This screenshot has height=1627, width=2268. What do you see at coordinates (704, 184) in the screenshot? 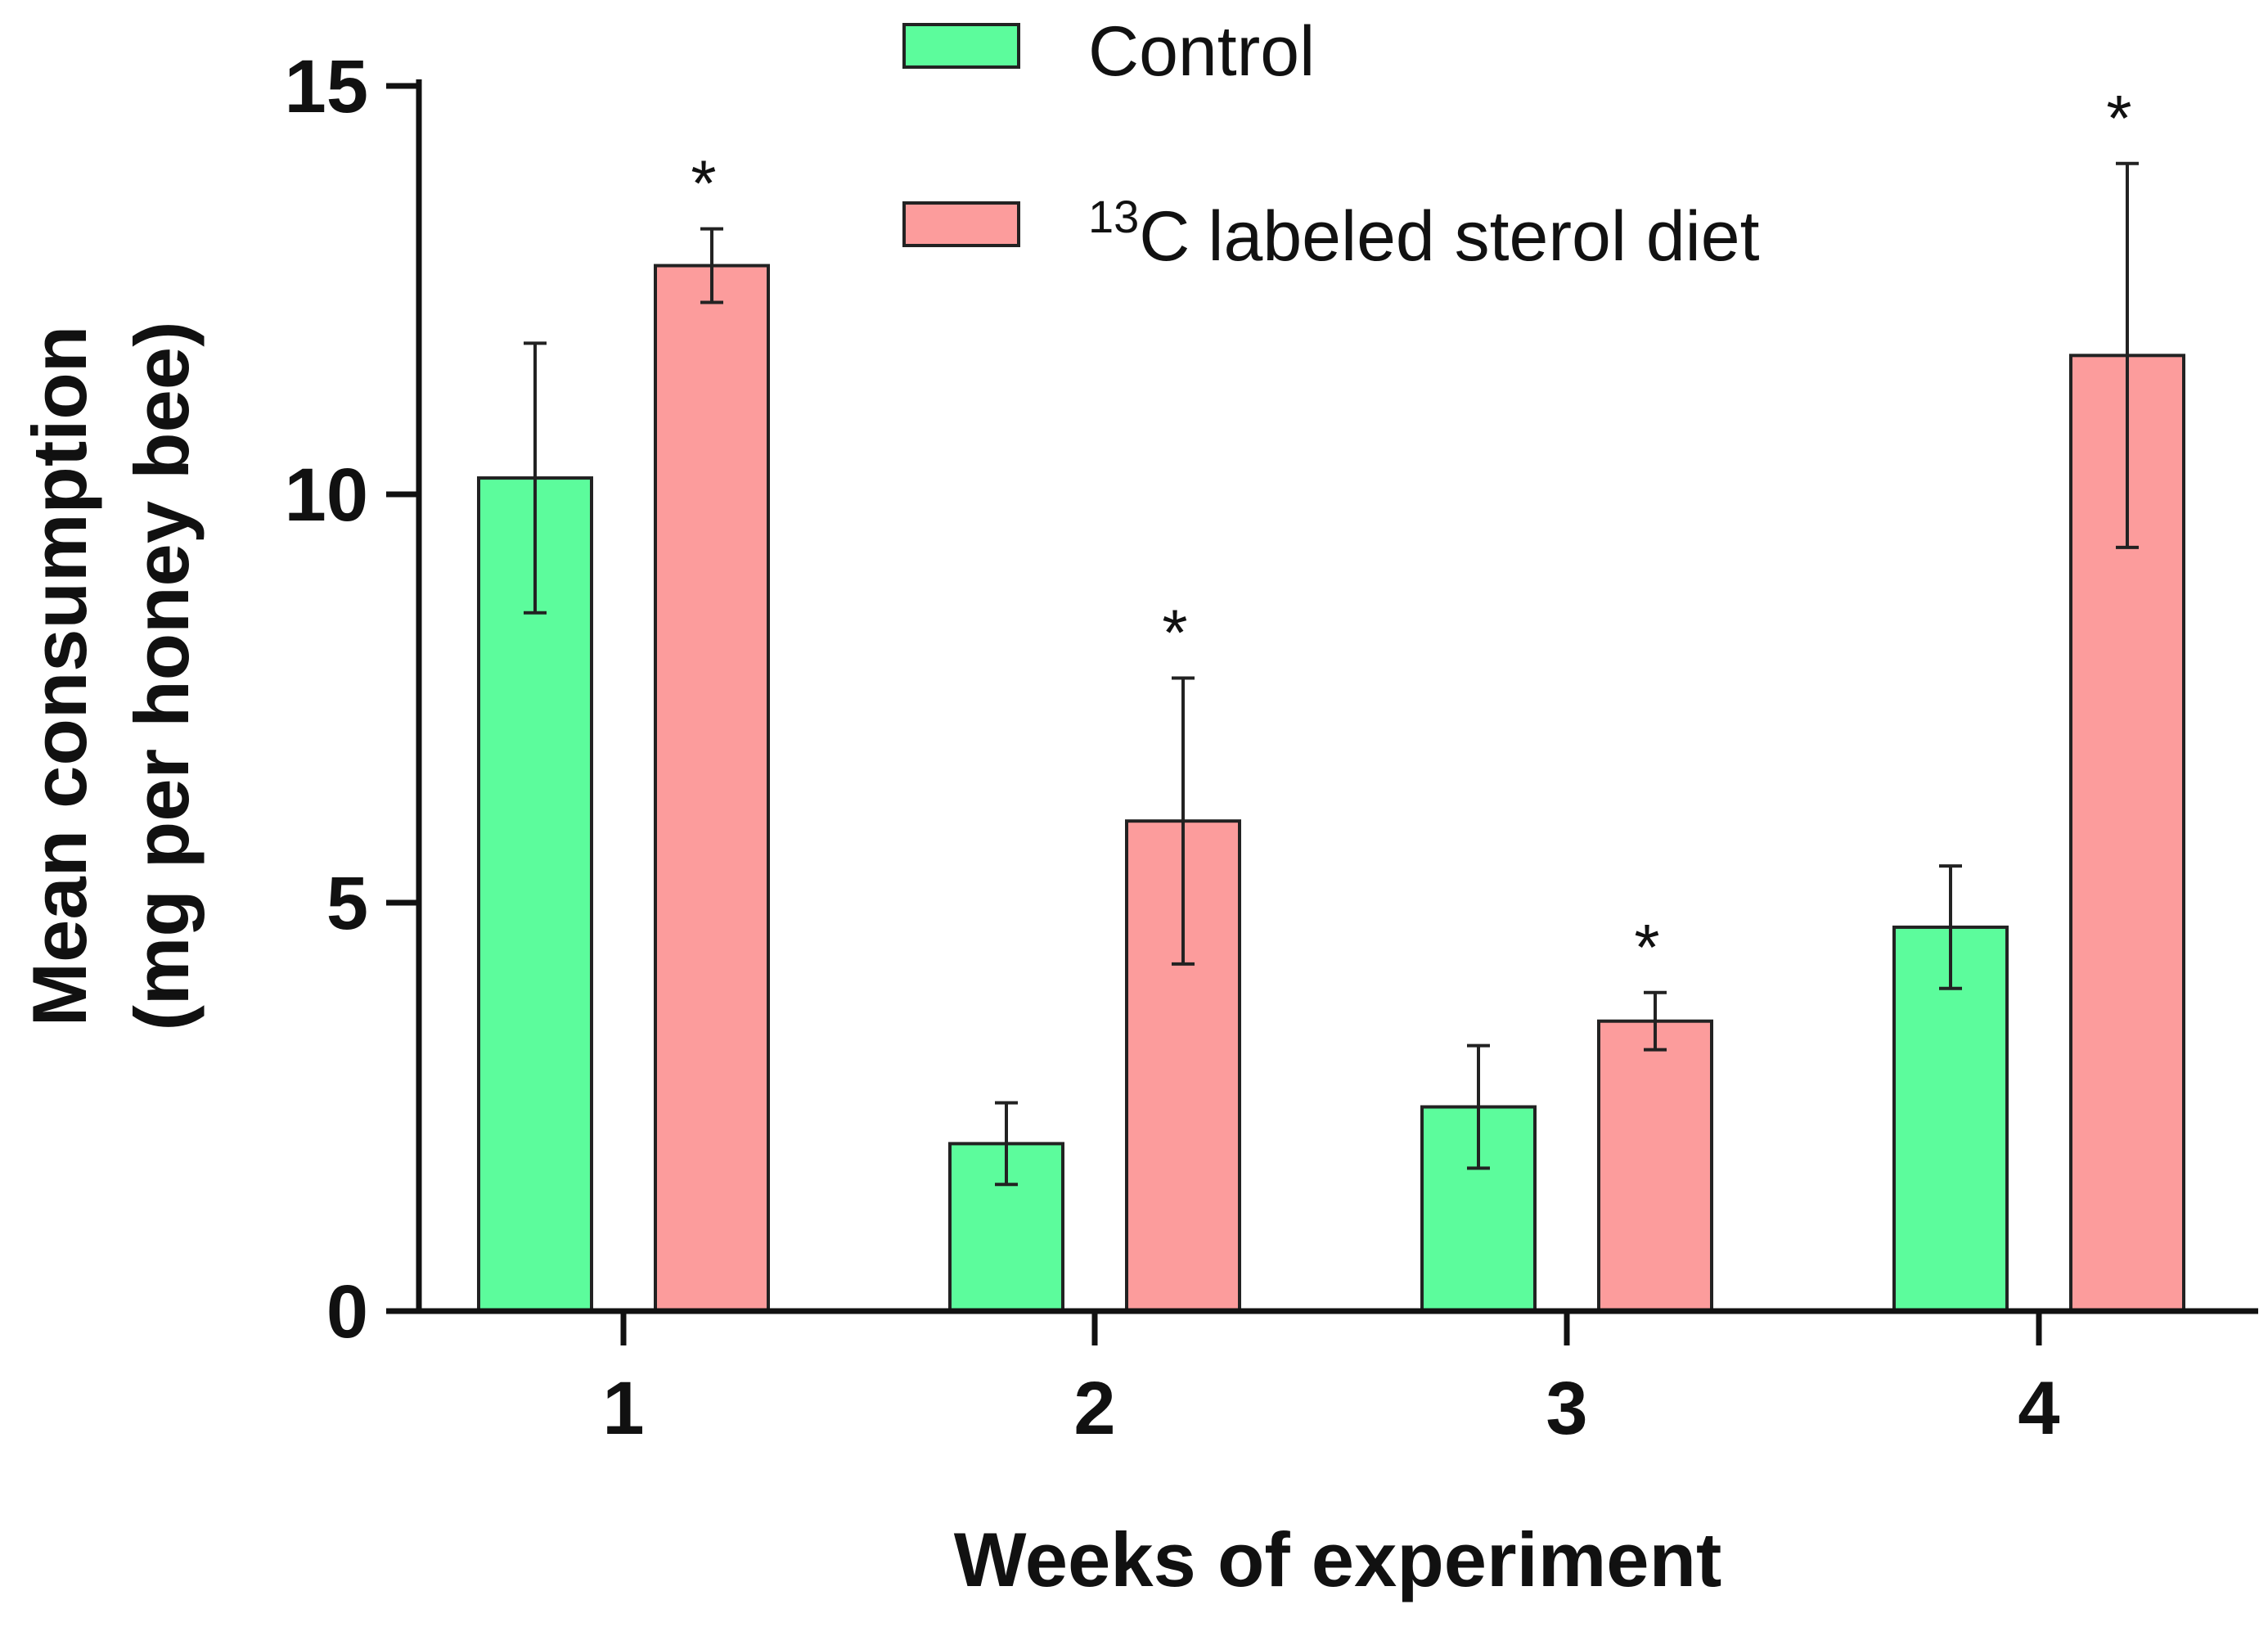
I see `significance-star-s1-c0: *` at bounding box center [704, 184].